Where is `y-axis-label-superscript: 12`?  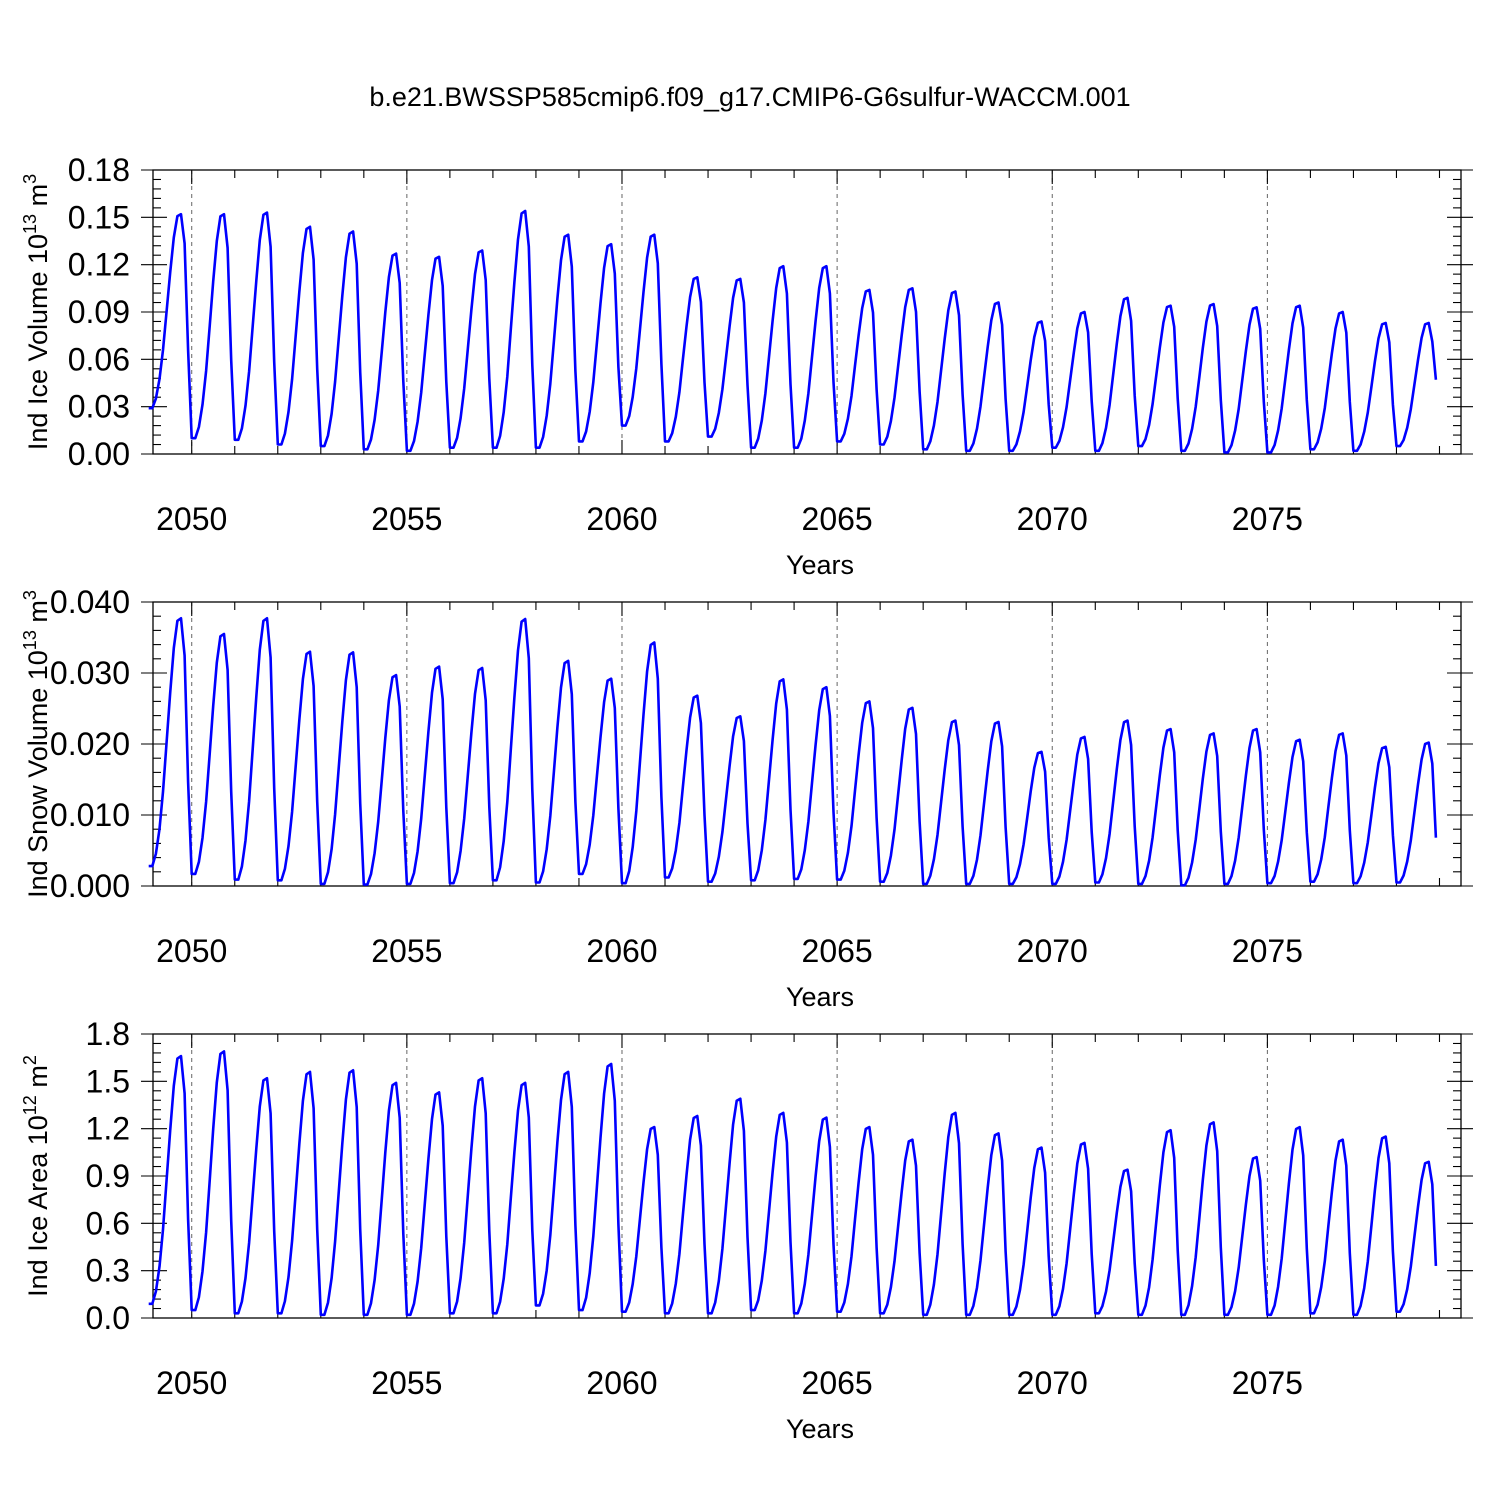 y-axis-label-superscript: 12 is located at coordinates (30, 1105).